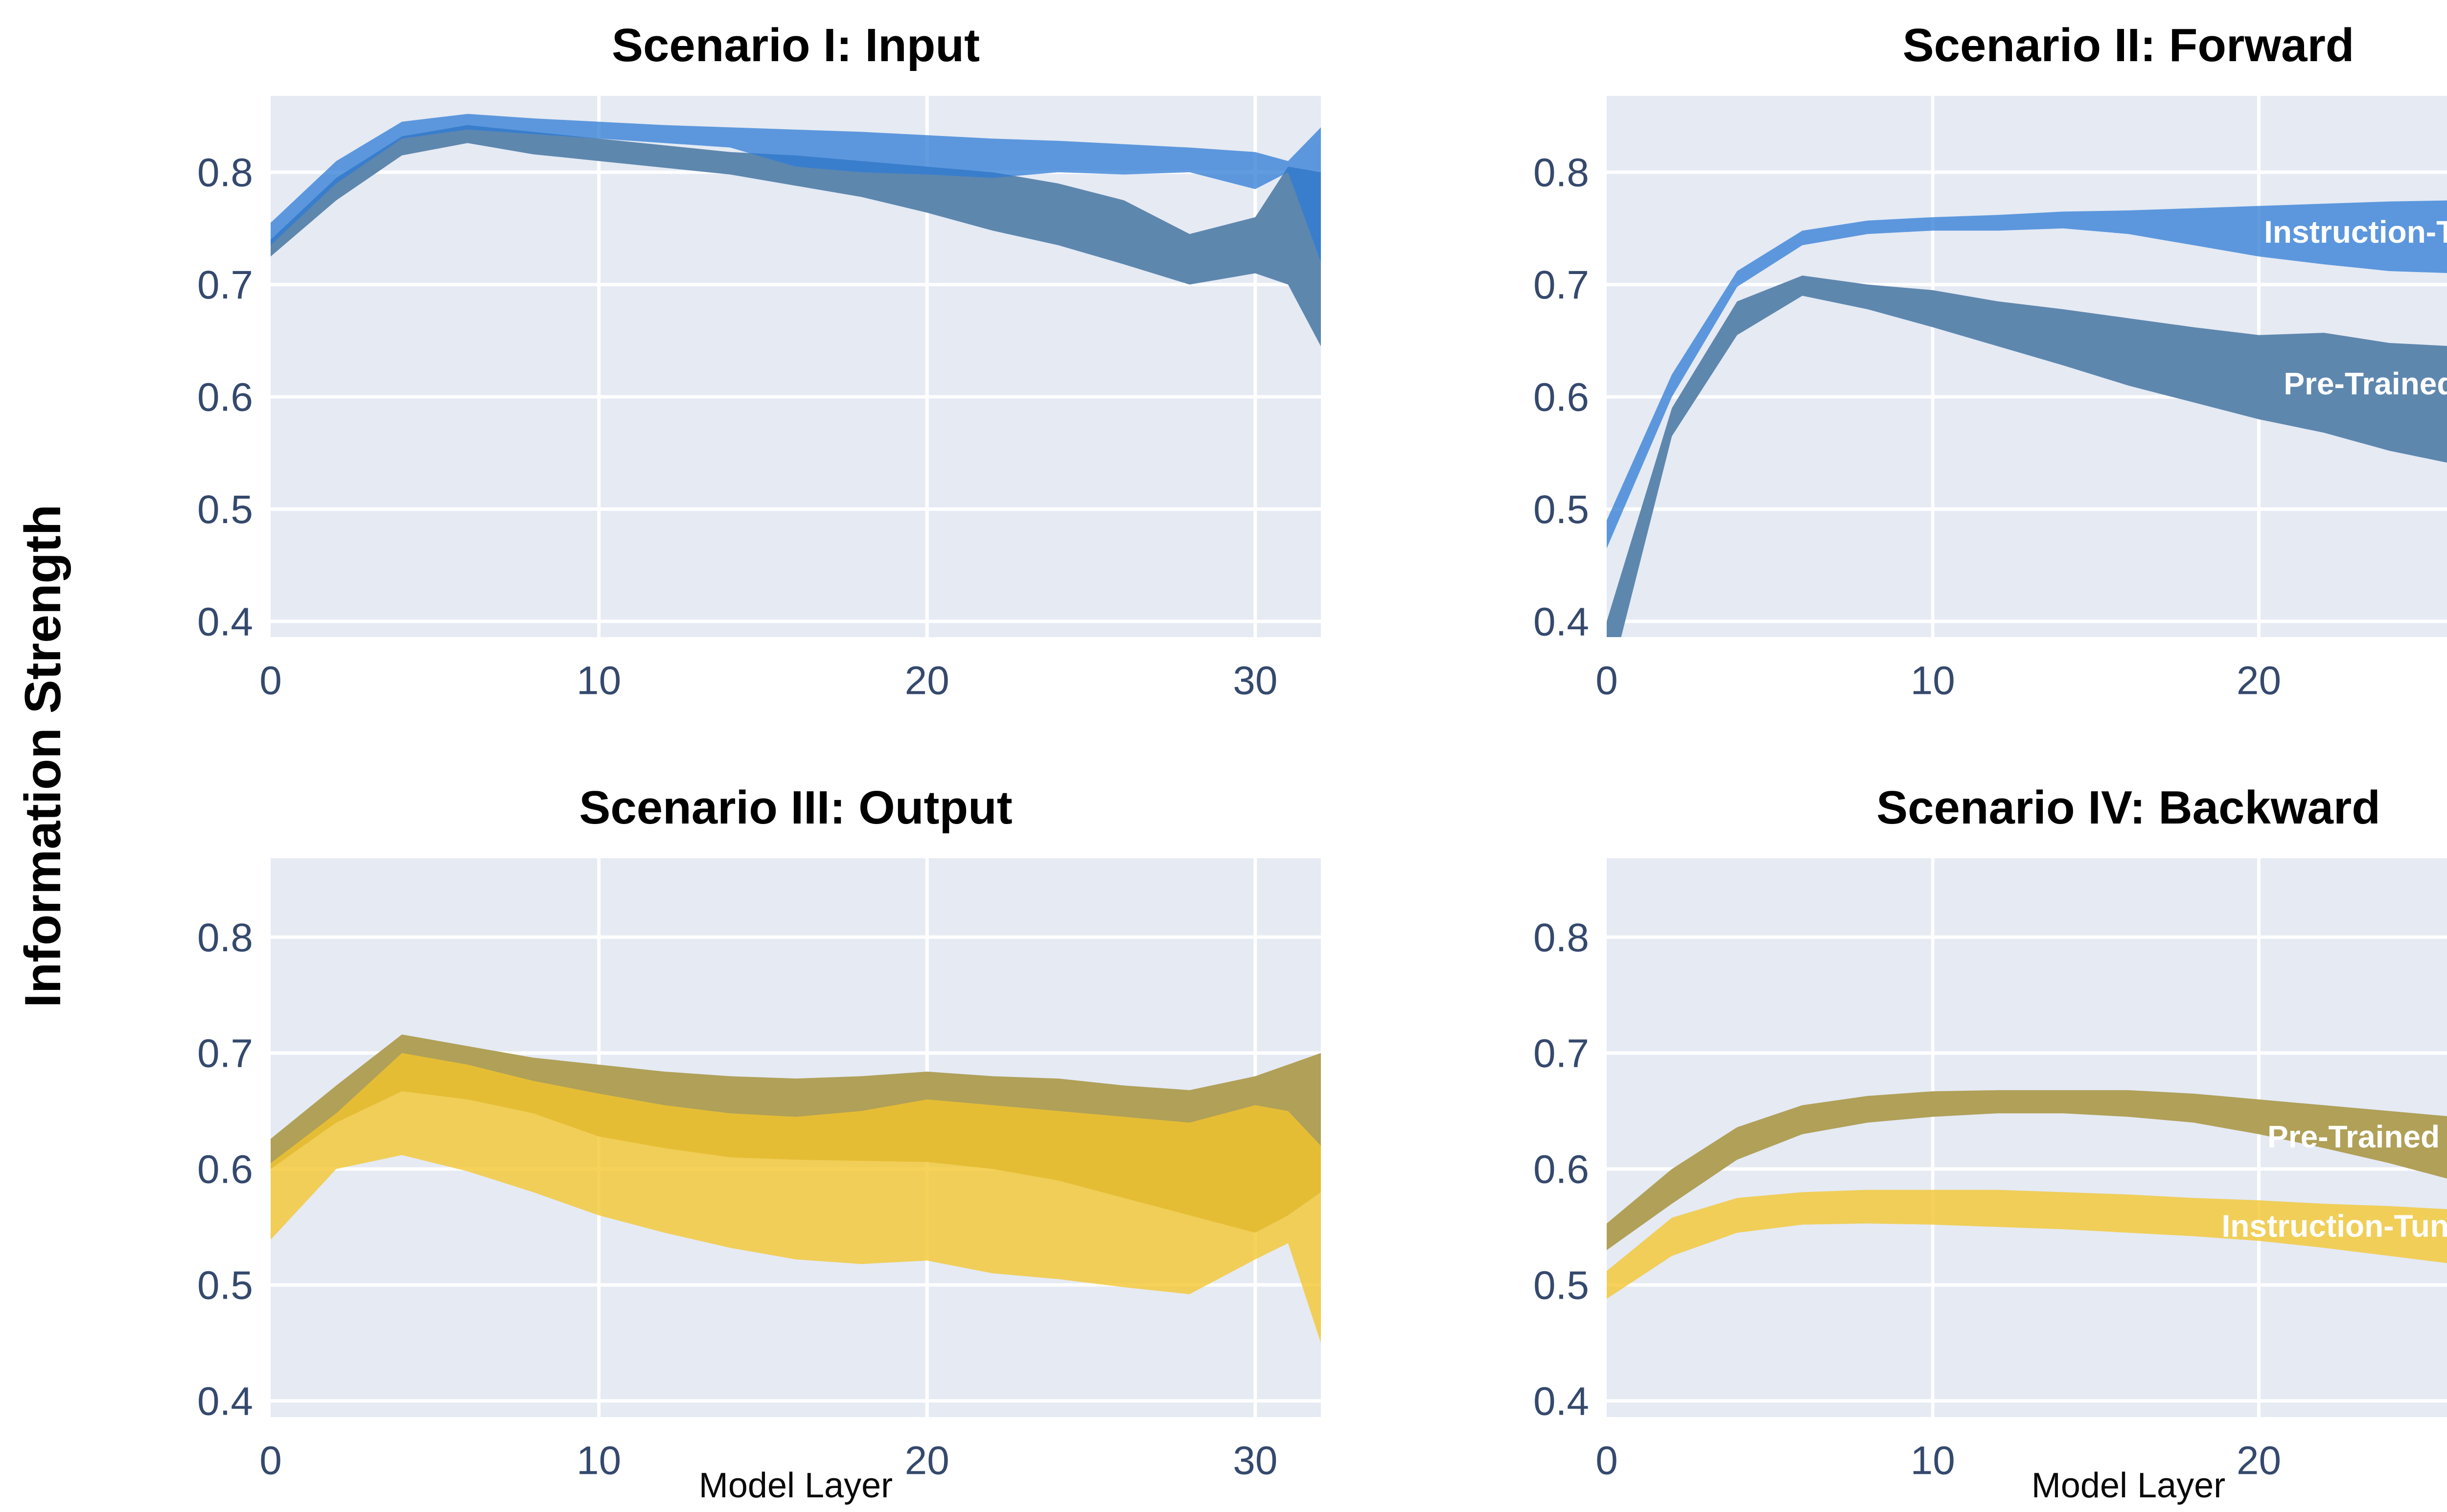 The width and height of the screenshot is (2447, 1512). What do you see at coordinates (795, 1485) in the screenshot?
I see `x-axis-label-left: Model Layer` at bounding box center [795, 1485].